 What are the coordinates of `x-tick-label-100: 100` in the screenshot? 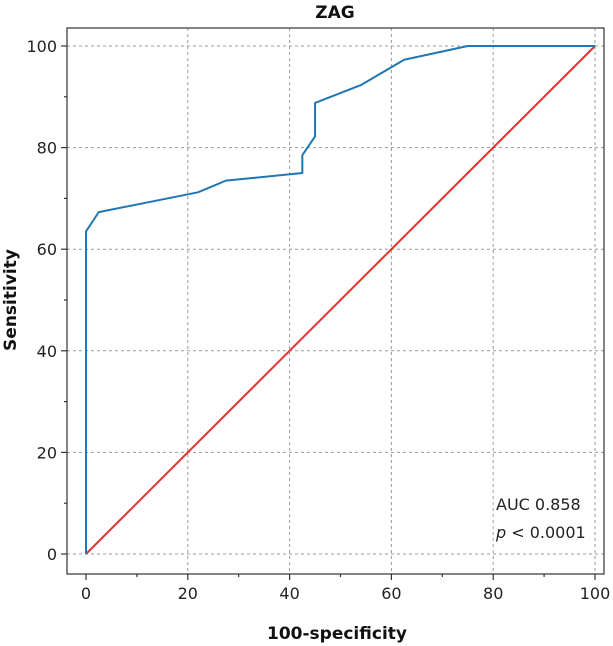 It's located at (595, 593).